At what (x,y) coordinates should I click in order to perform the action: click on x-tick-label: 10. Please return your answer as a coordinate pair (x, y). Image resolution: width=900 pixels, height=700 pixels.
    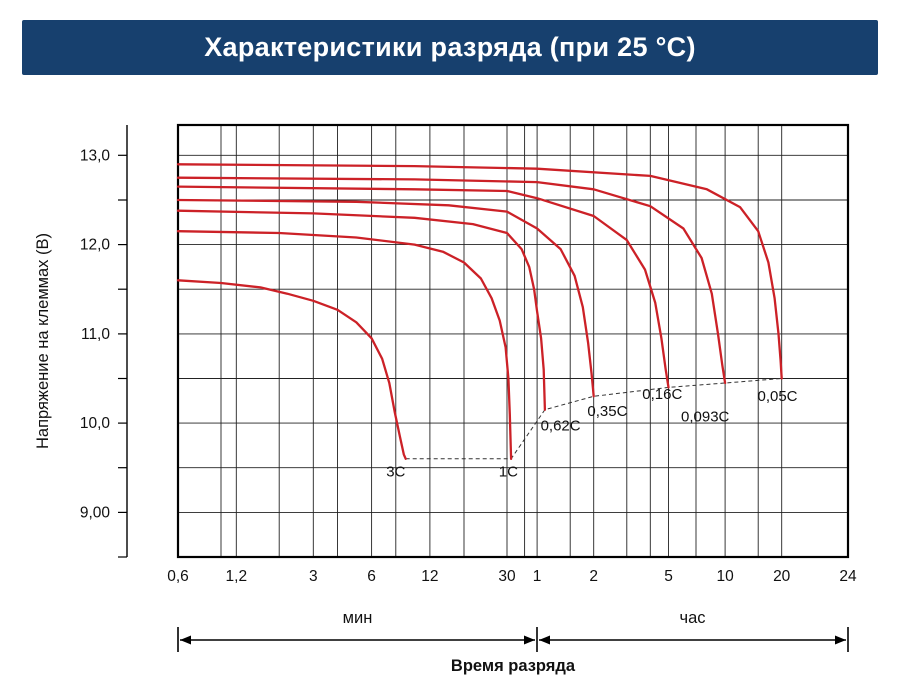
    Looking at the image, I should click on (725, 576).